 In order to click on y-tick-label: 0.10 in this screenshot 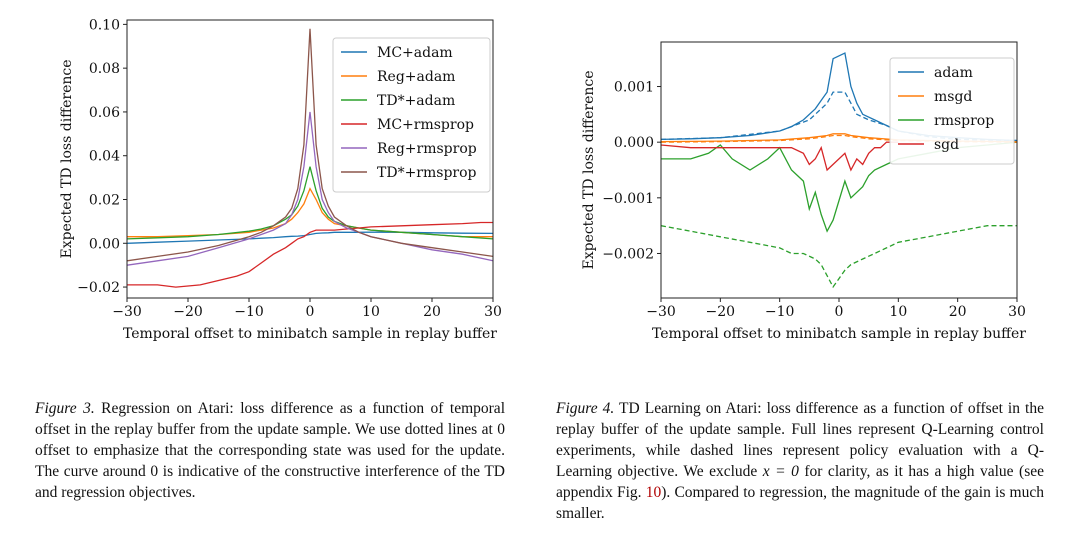, I will do `click(104, 25)`.